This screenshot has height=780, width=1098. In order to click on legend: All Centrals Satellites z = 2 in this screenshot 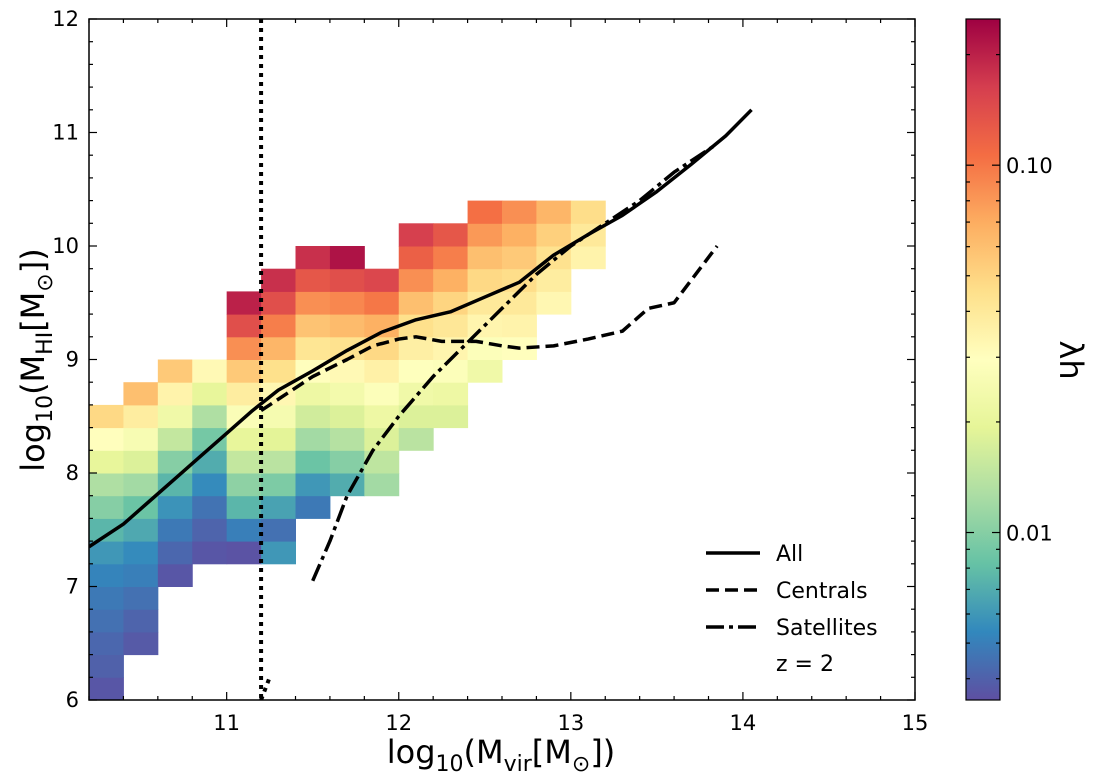, I will do `click(792, 609)`.